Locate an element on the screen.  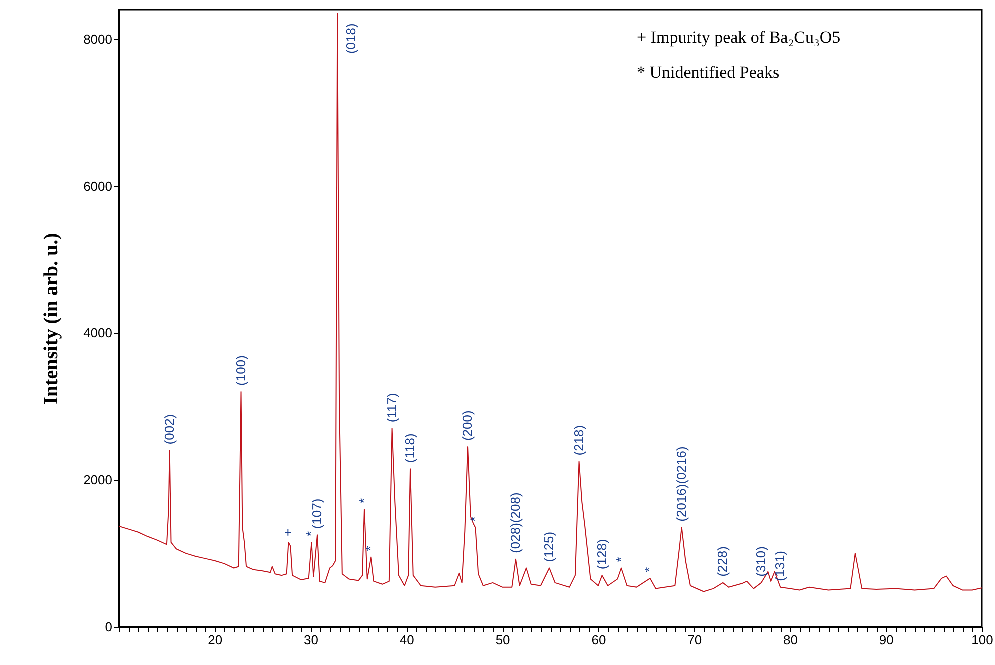
x-tick-label: 30 is located at coordinates (311, 640).